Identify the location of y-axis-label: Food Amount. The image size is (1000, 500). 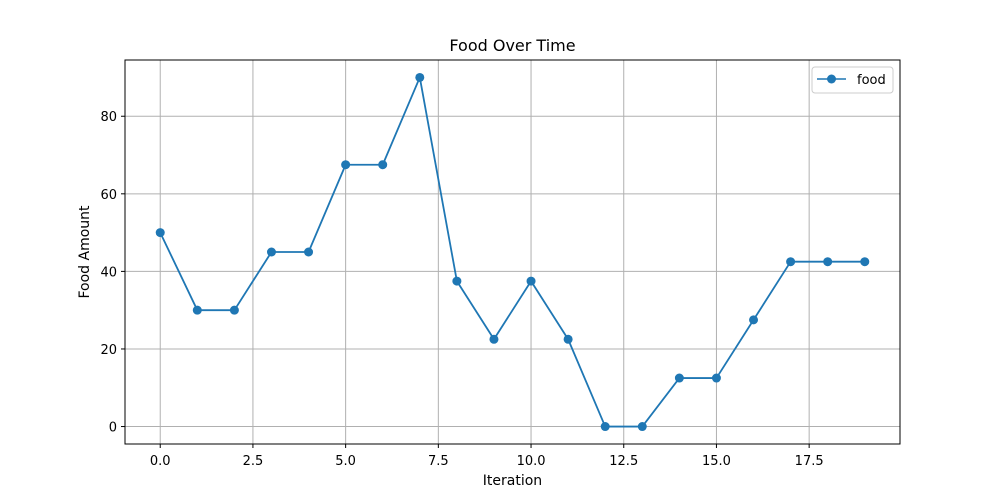
(85, 252).